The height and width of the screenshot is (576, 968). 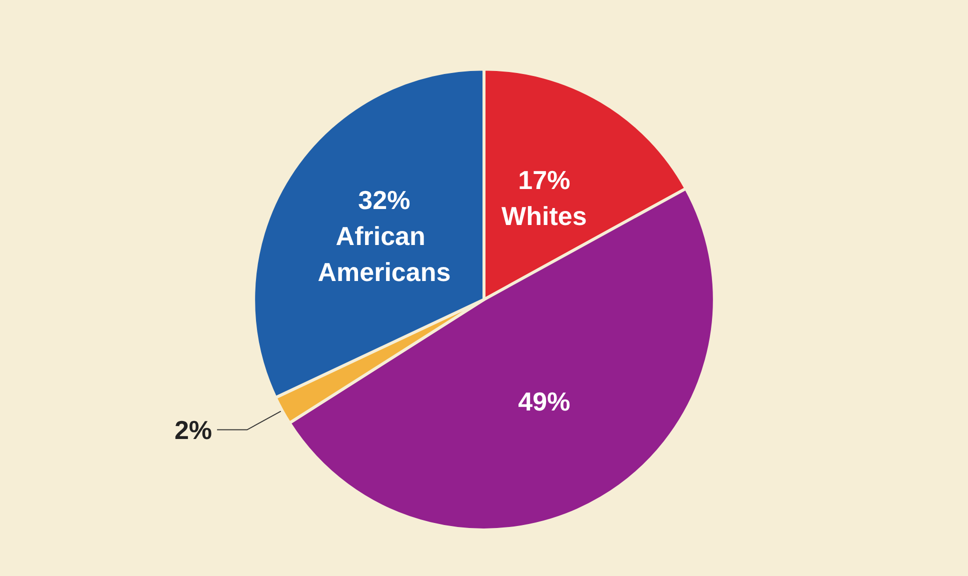 What do you see at coordinates (384, 200) in the screenshot?
I see `data-label: 32%` at bounding box center [384, 200].